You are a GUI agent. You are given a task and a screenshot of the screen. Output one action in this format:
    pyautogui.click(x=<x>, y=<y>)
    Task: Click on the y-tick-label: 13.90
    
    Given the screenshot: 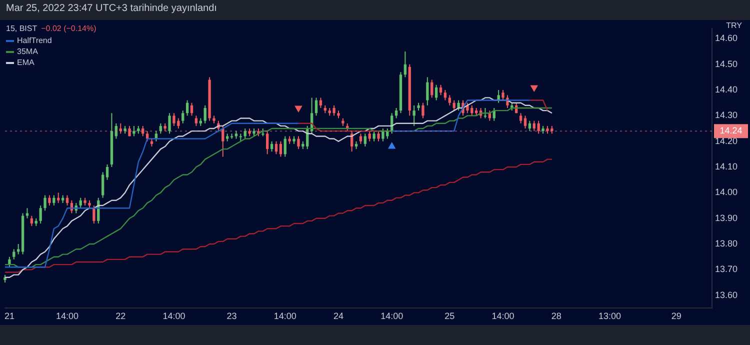 What is the action you would take?
    pyautogui.click(x=726, y=217)
    